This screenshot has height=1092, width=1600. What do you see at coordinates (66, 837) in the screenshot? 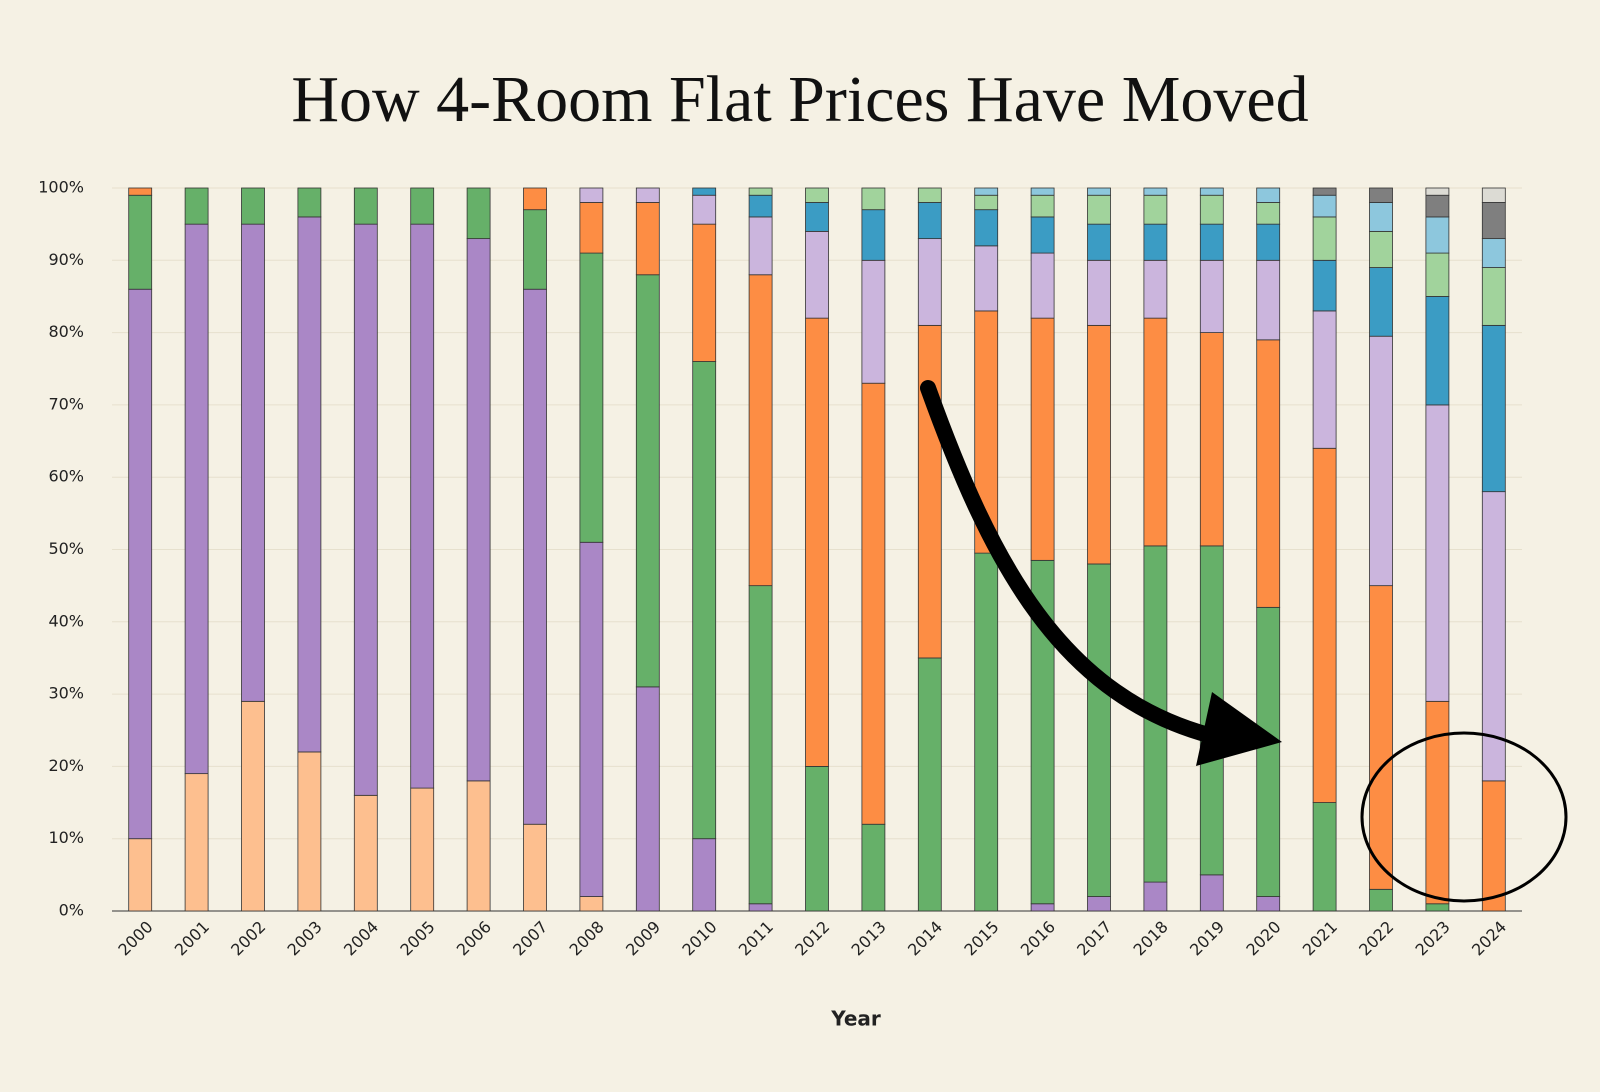
I see `y-tick-label: 10%` at bounding box center [66, 837].